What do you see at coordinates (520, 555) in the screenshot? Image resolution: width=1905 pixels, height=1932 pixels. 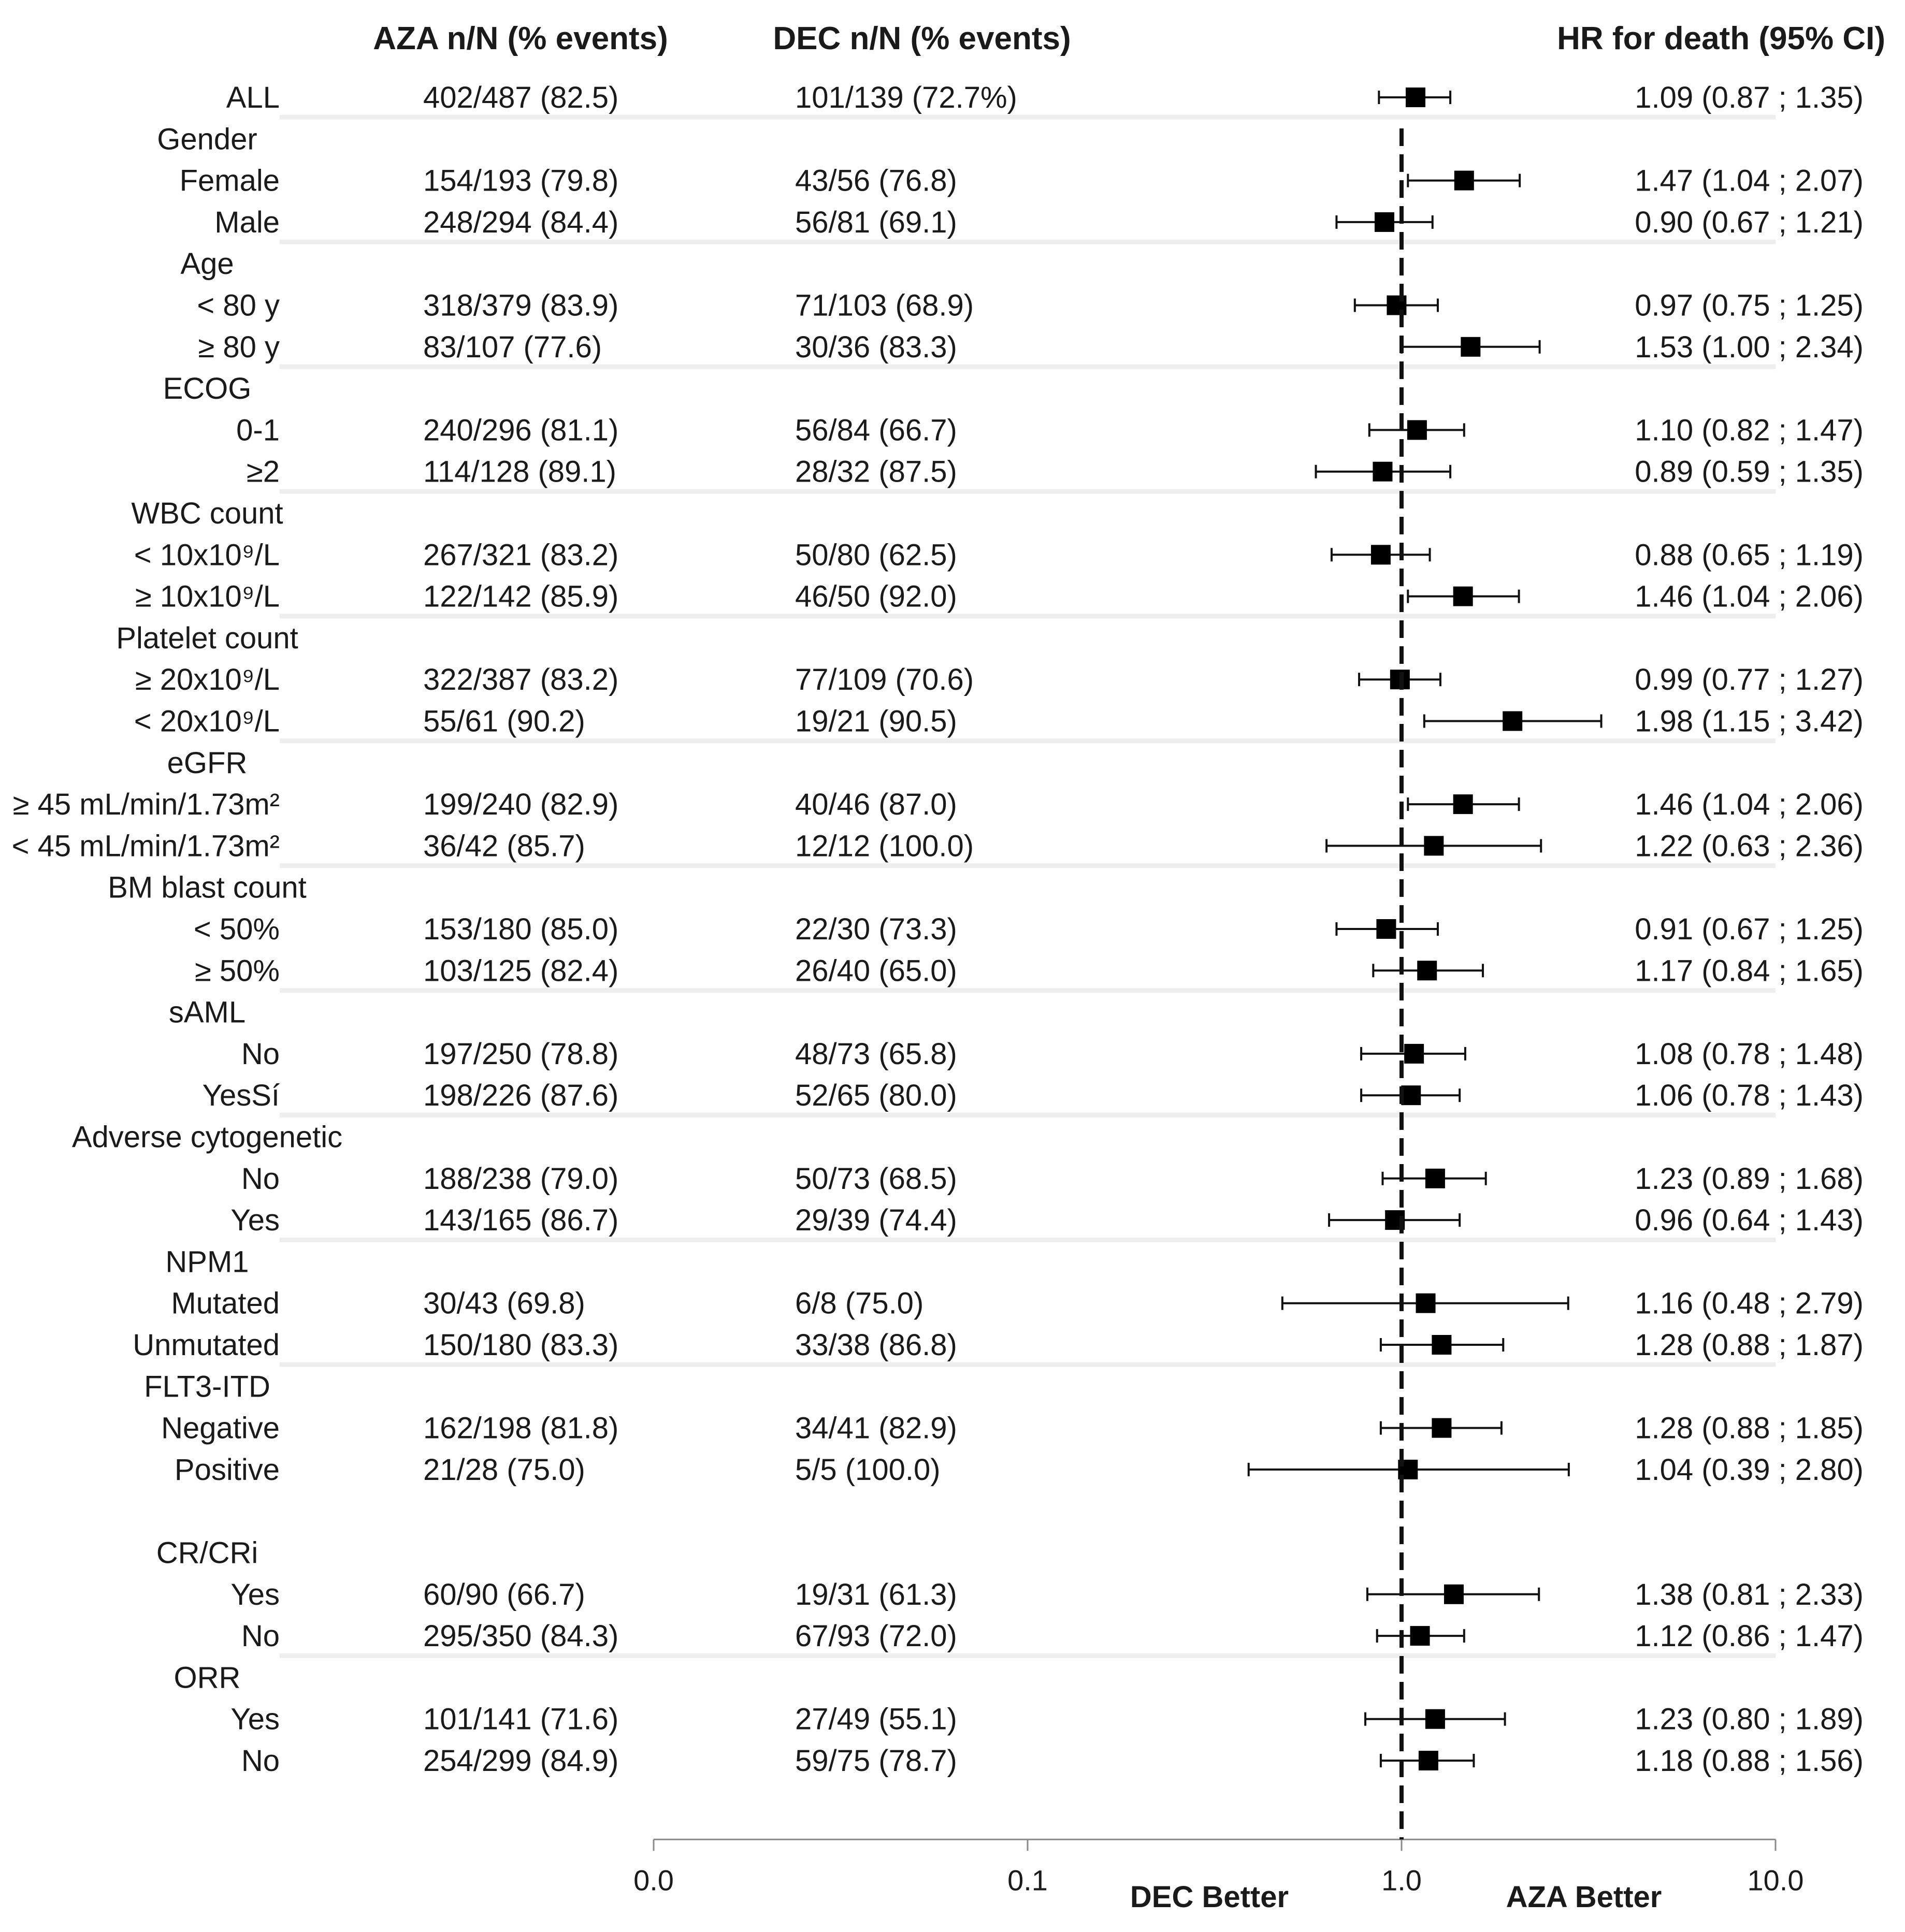 I see `aza-value: 267/321 (83.2)` at bounding box center [520, 555].